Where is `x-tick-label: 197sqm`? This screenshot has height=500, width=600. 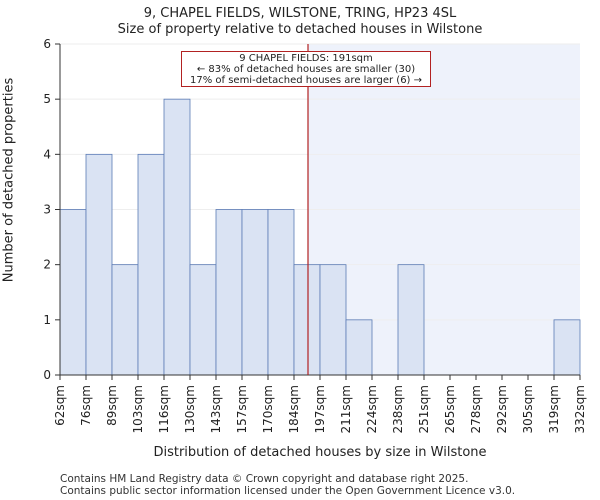
x-tick-label: 197sqm is located at coordinates (320, 409).